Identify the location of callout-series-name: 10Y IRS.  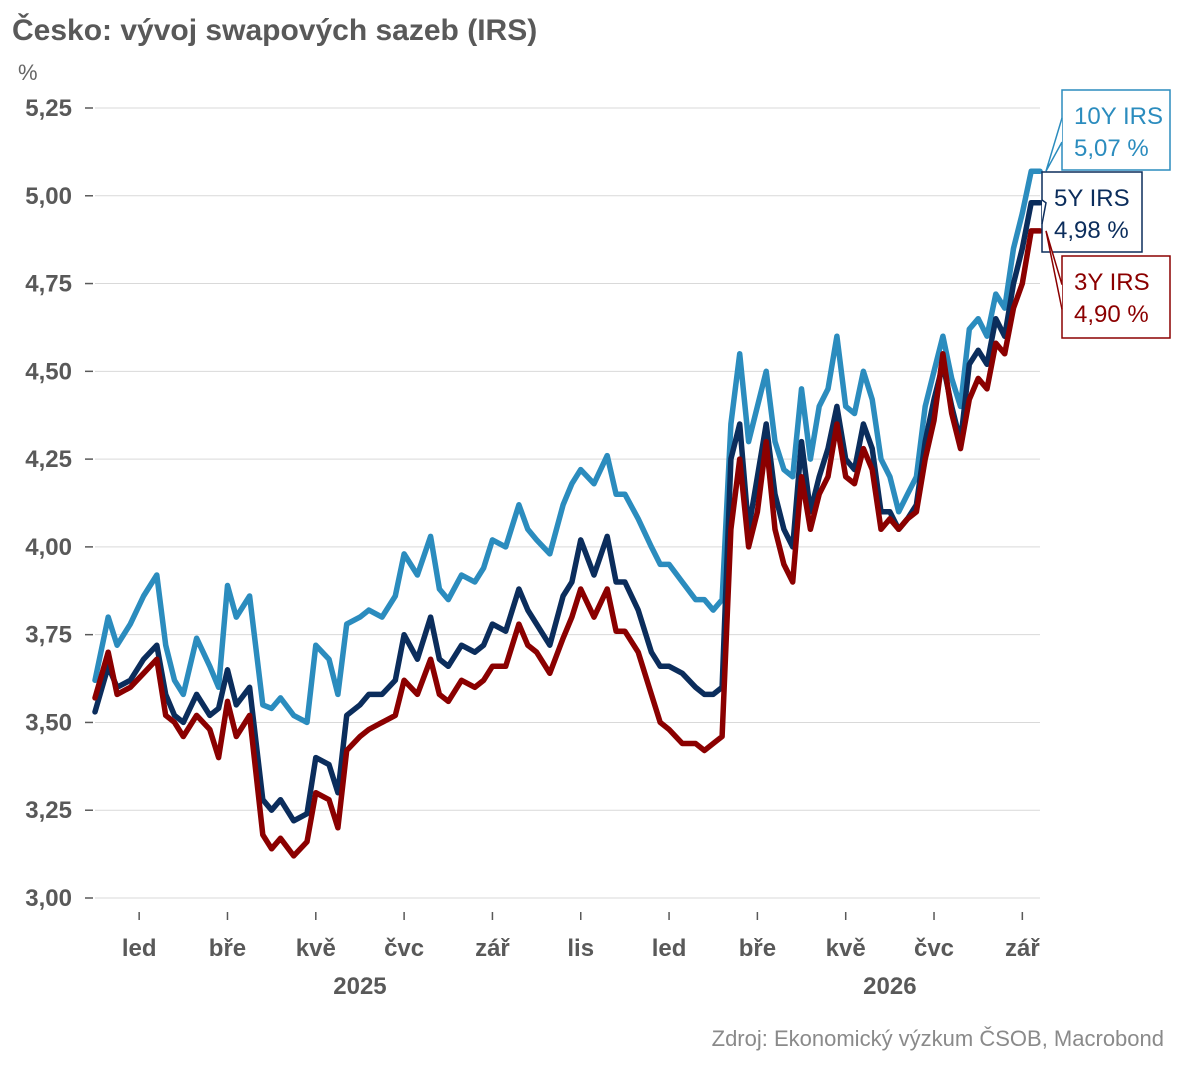
(1118, 116).